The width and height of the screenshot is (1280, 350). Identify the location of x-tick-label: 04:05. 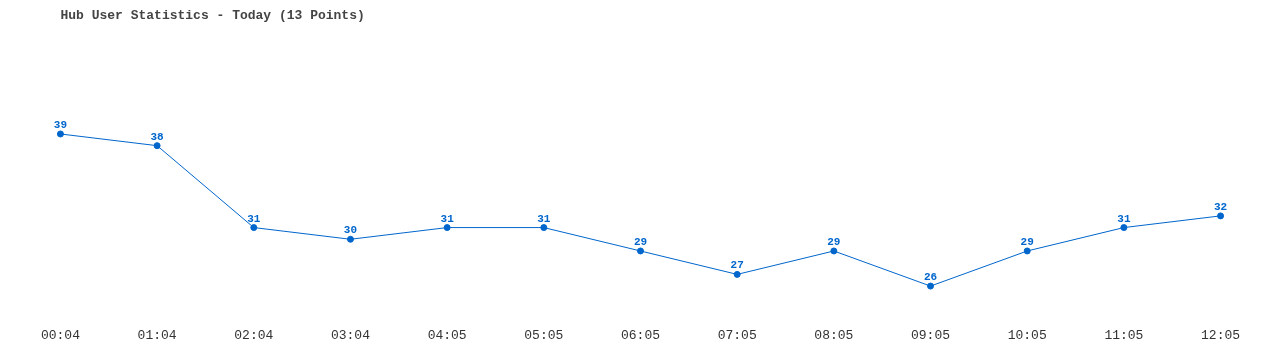
(447, 335).